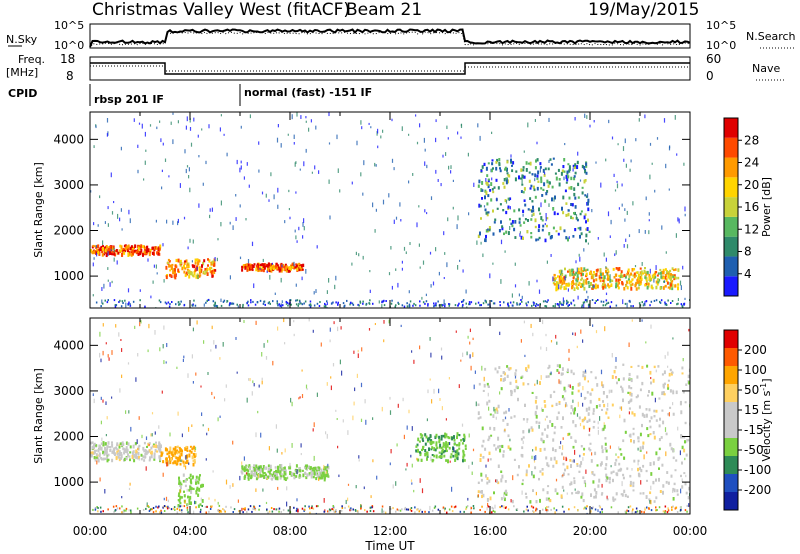 The height and width of the screenshot is (554, 800). I want to click on velocity-feature-1-mark, so click(169, 453).